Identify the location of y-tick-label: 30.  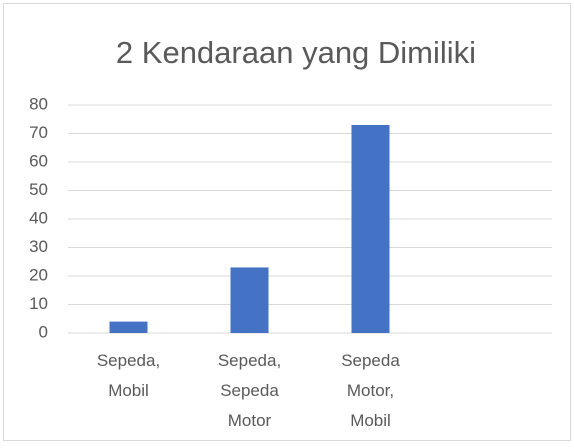
(38, 246).